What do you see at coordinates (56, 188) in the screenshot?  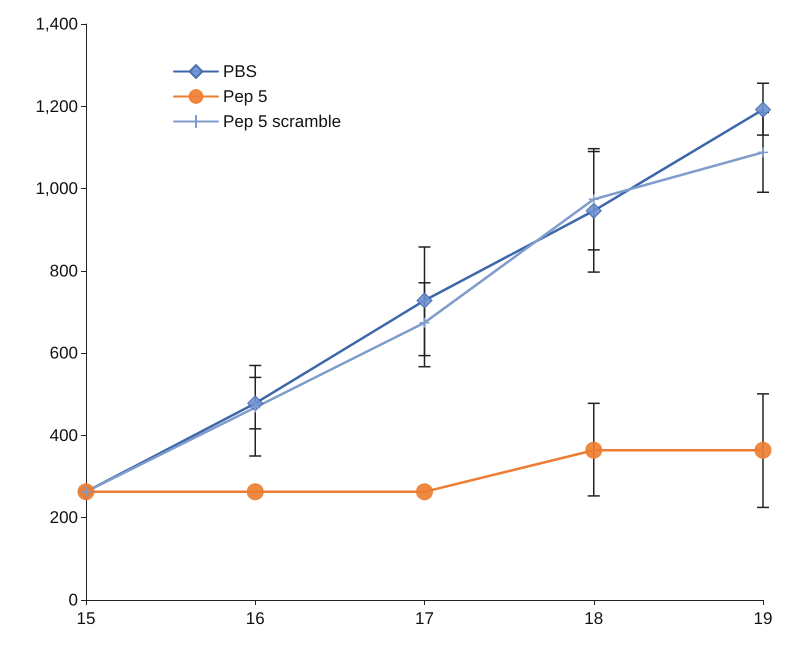 I see `y-tick-label: 1,000` at bounding box center [56, 188].